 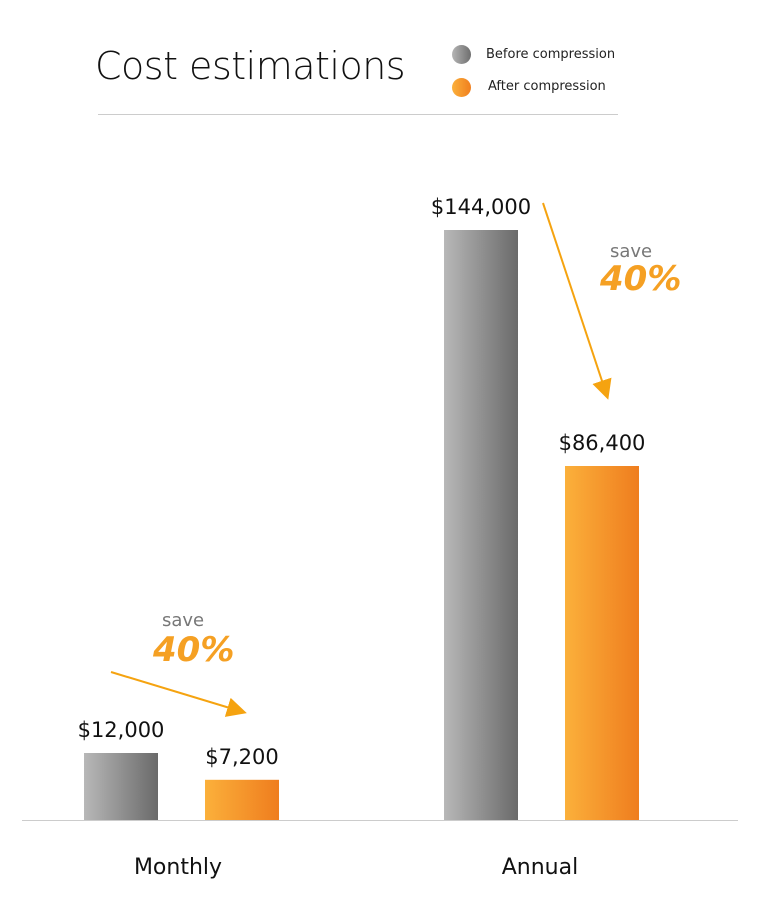 I want to click on data-label: $7,200, so click(x=241, y=757).